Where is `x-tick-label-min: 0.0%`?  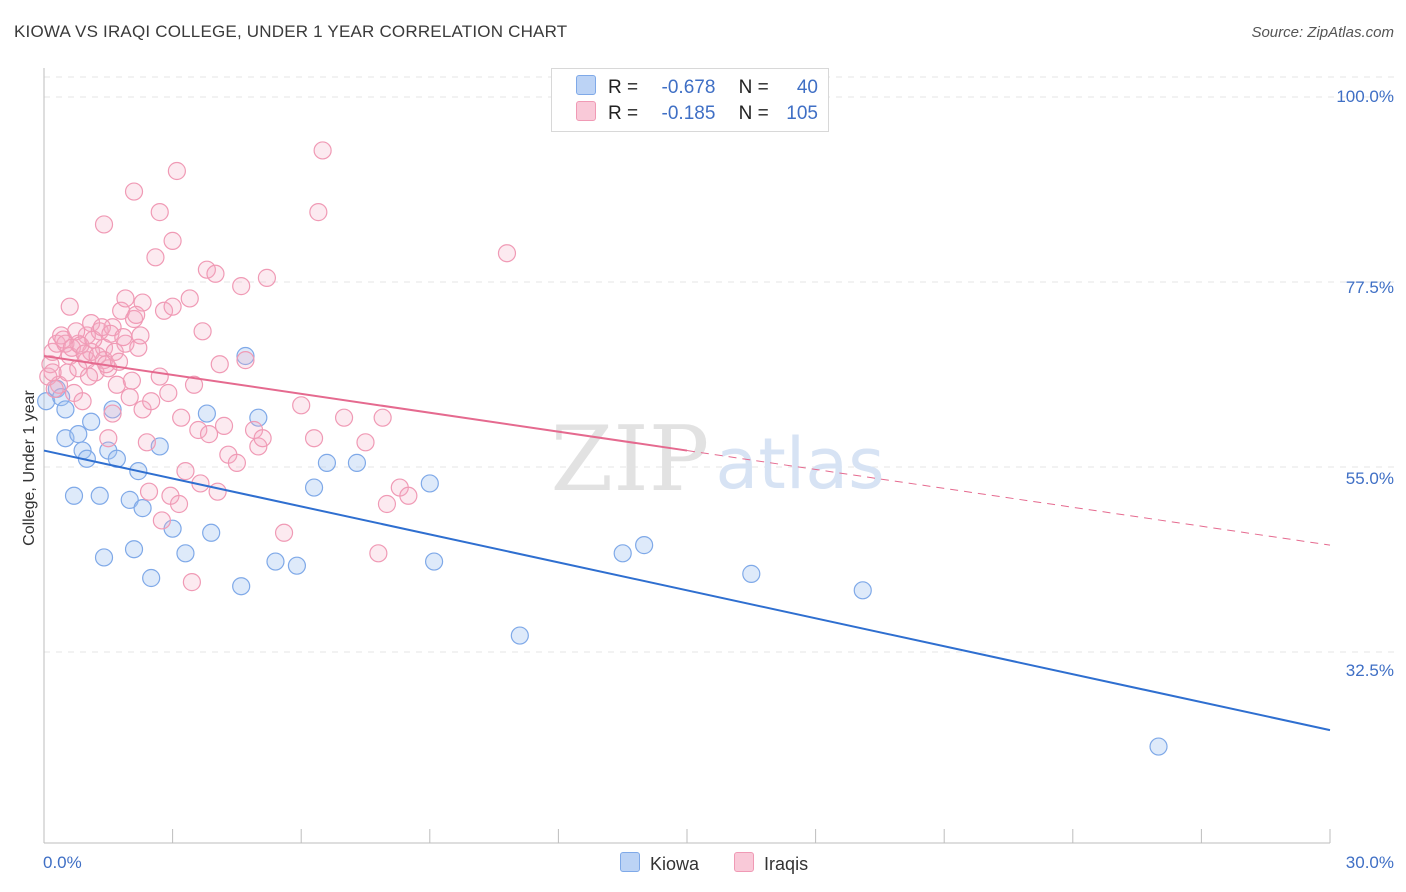 x-tick-label-min: 0.0% is located at coordinates (62, 862).